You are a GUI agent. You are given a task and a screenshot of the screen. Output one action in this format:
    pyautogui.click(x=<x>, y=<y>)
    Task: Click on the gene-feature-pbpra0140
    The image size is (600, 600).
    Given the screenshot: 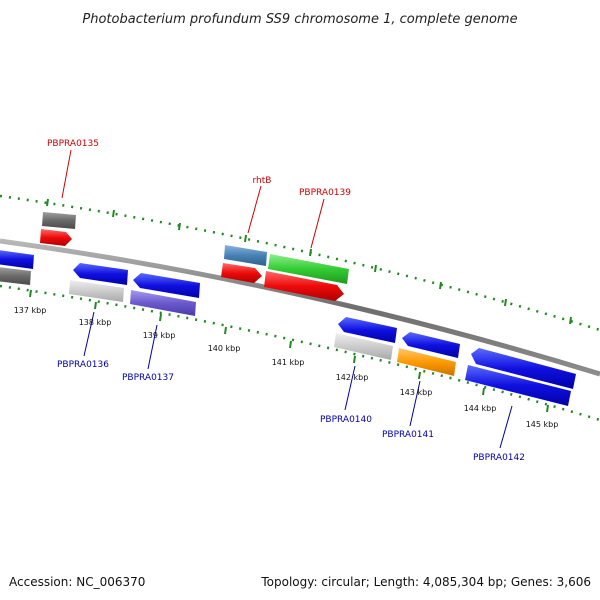 What is the action you would take?
    pyautogui.click(x=363, y=346)
    